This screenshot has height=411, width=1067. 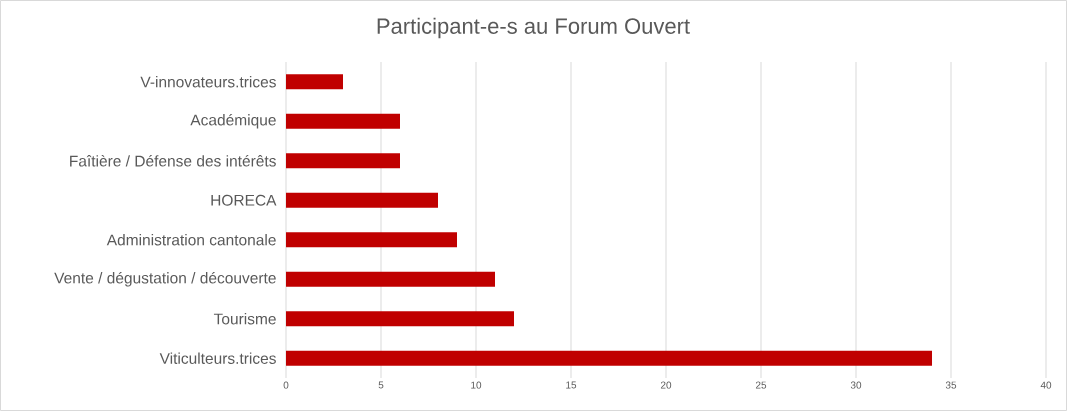 I want to click on x-tick-label: 10, so click(x=476, y=385).